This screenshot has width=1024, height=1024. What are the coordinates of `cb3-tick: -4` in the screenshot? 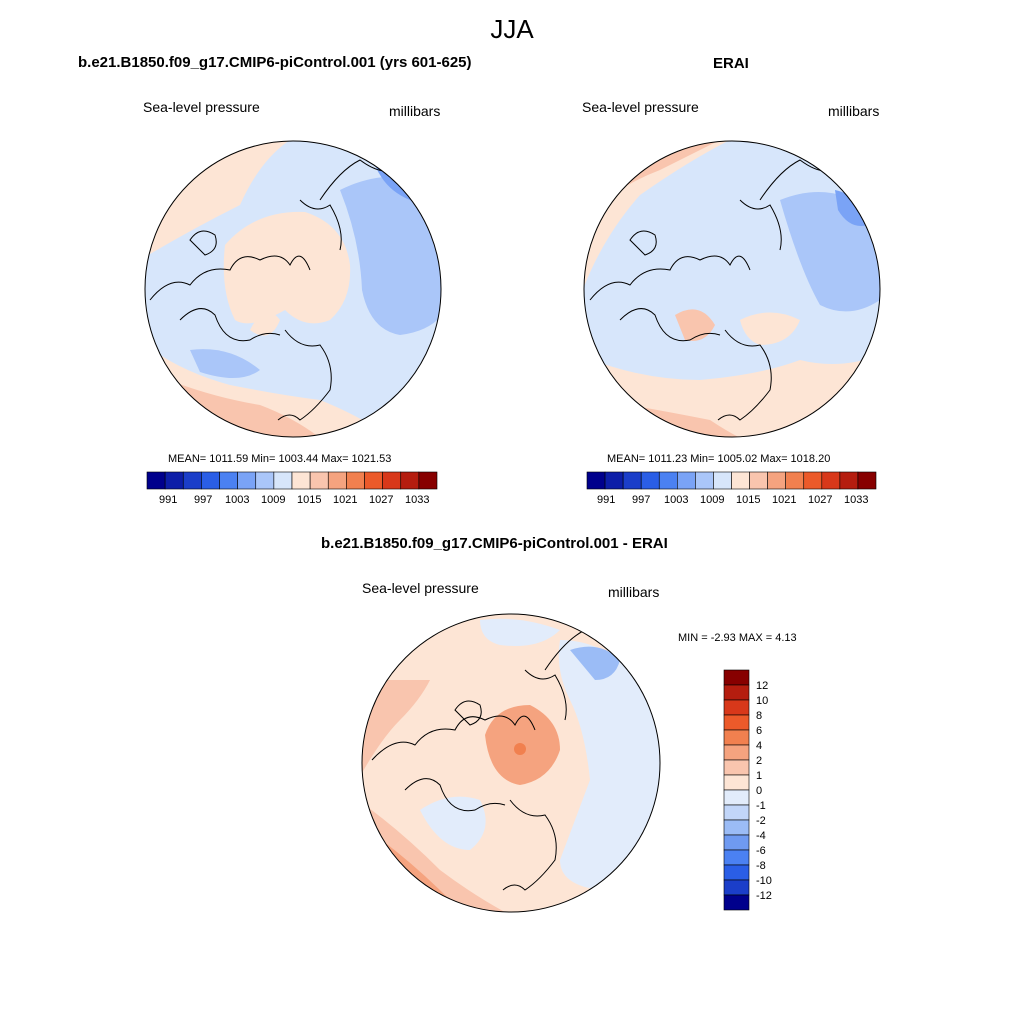 It's located at (761, 836).